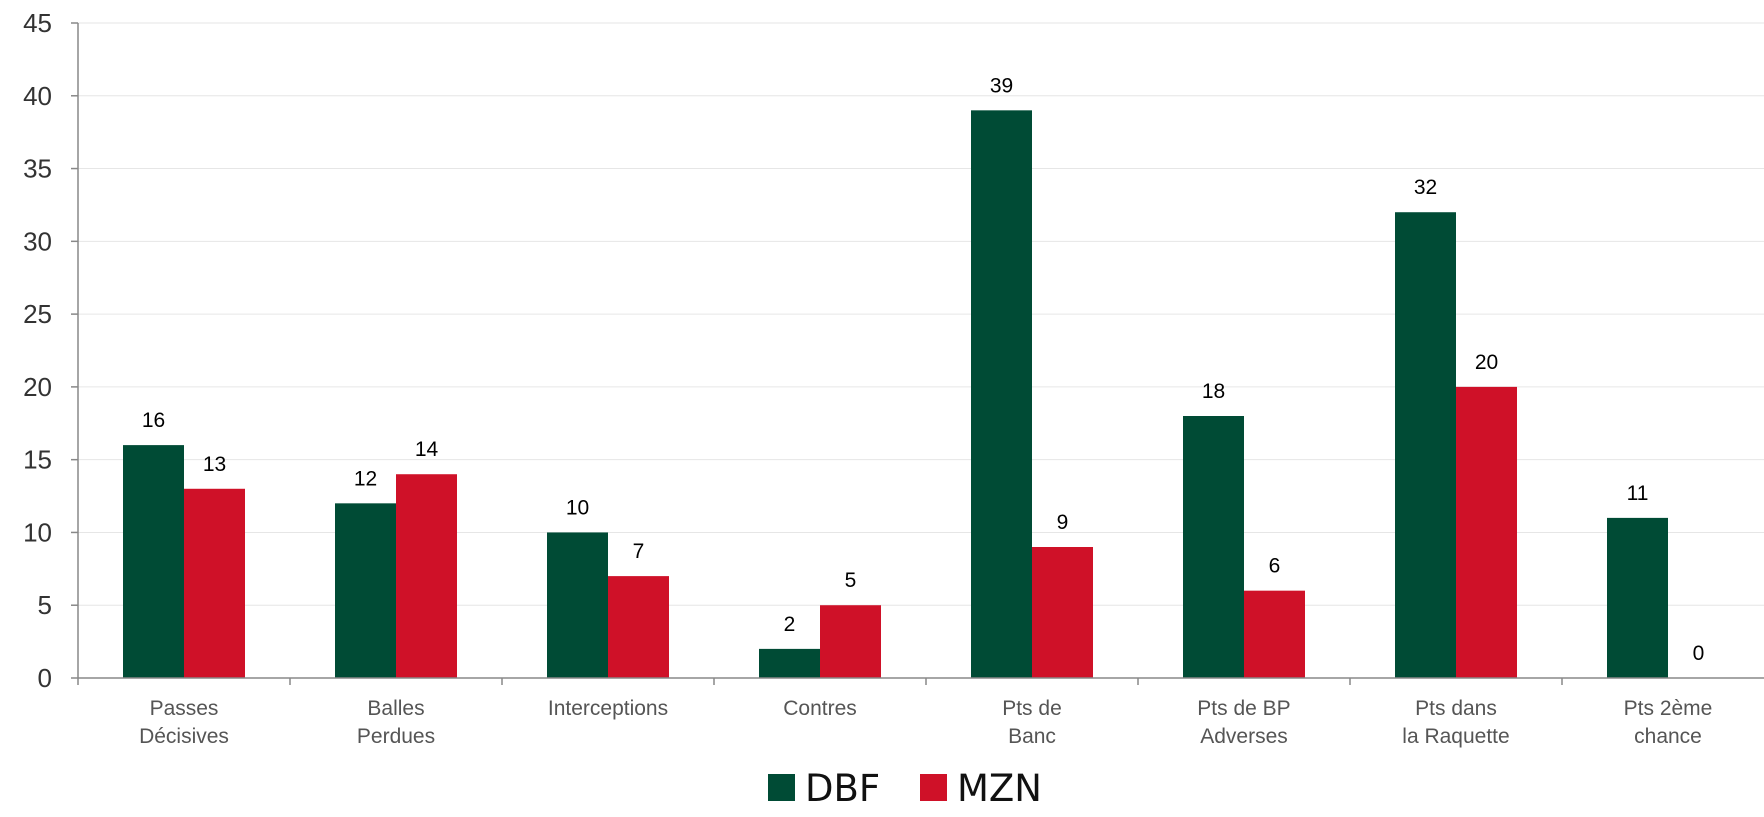 The image size is (1764, 817). I want to click on x-category-label: Perdues, so click(396, 736).